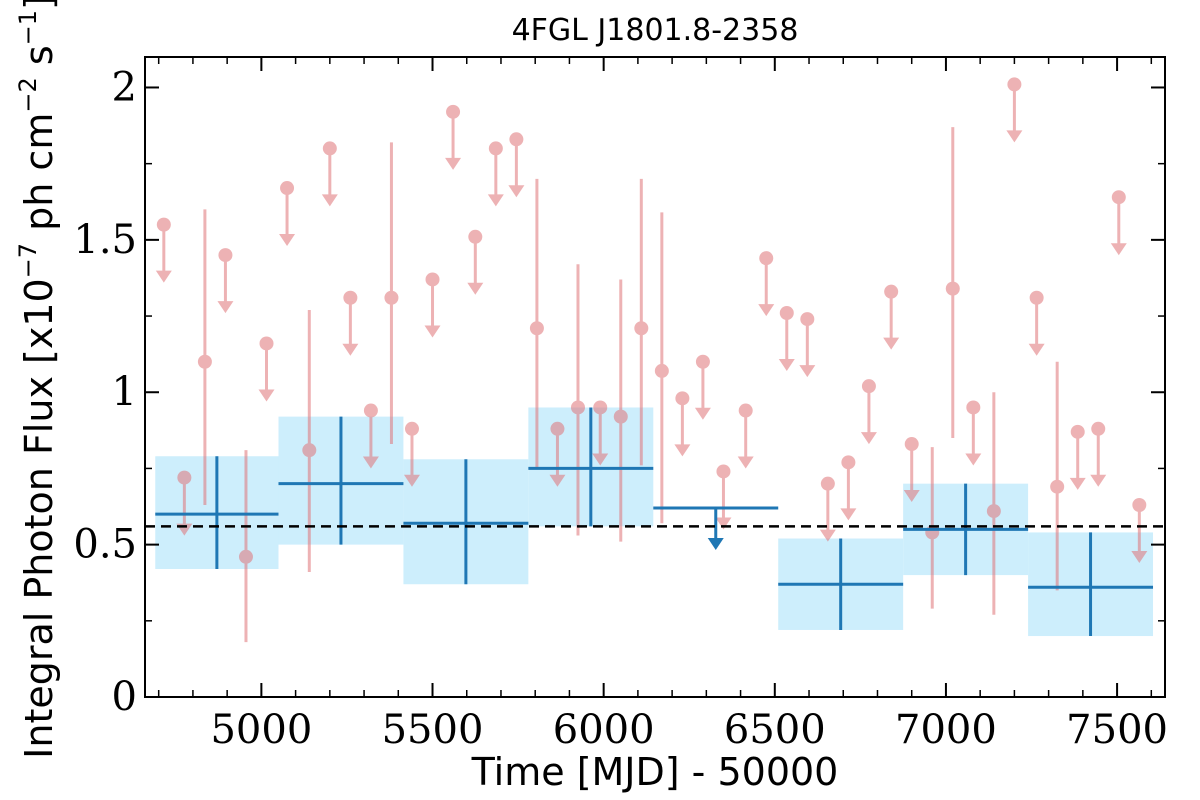 The height and width of the screenshot is (800, 1200). Describe the element at coordinates (105, 545) in the screenshot. I see `y-tick-label: 0.5` at that location.